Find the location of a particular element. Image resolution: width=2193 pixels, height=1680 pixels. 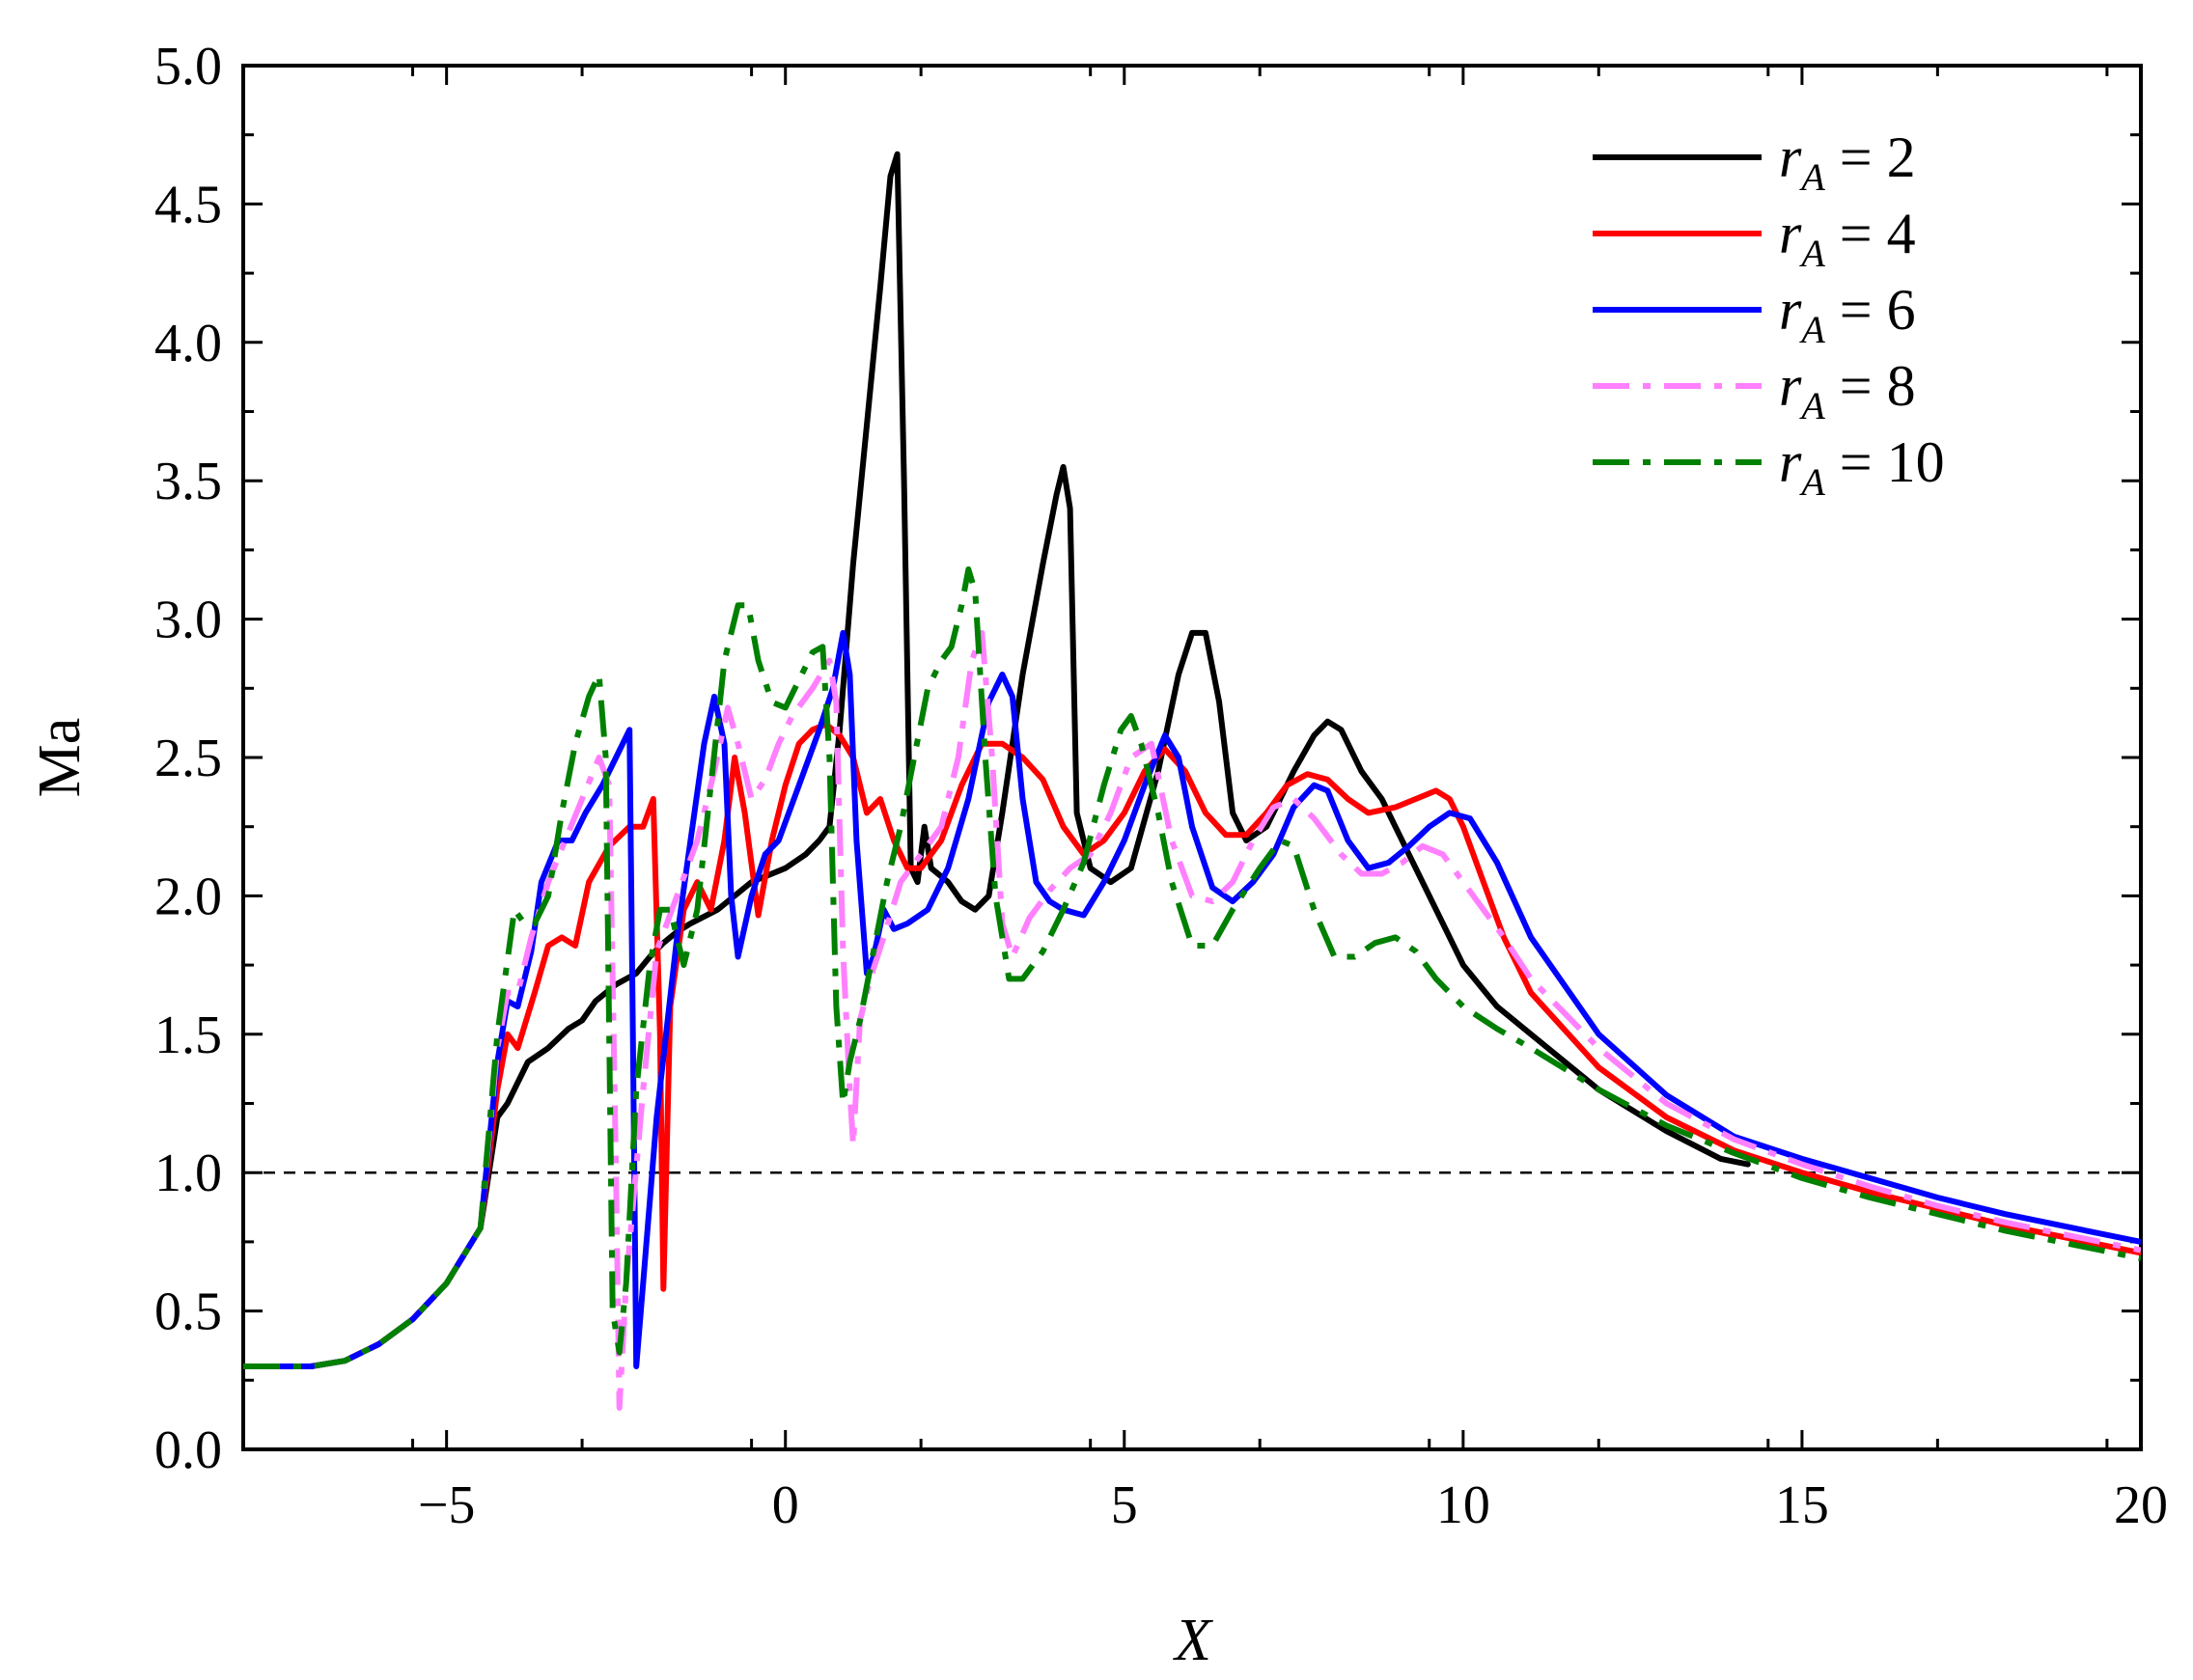

y-tick-label: 5.0 is located at coordinates (188, 66).